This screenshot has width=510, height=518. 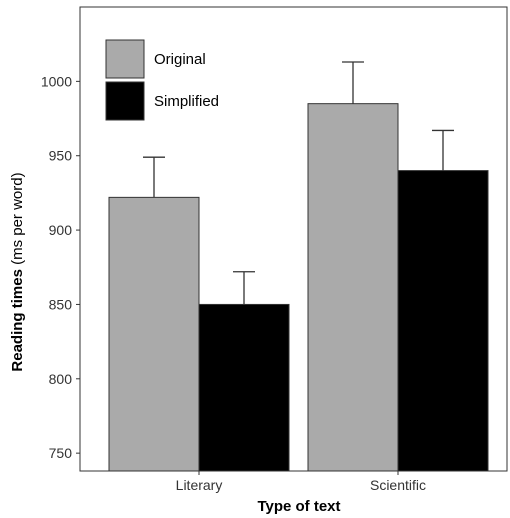 I want to click on y-tick-label: 800, so click(x=61, y=379).